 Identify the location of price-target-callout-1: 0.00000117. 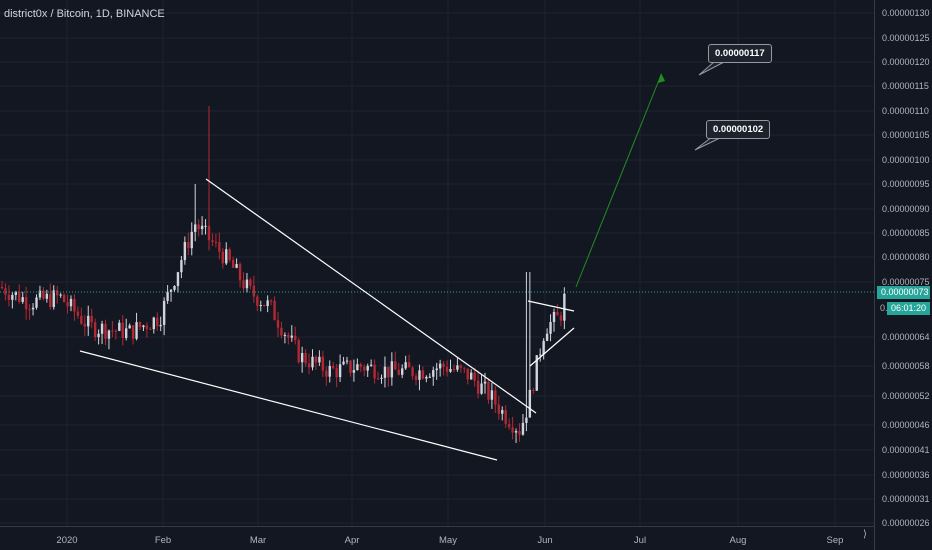
(740, 53).